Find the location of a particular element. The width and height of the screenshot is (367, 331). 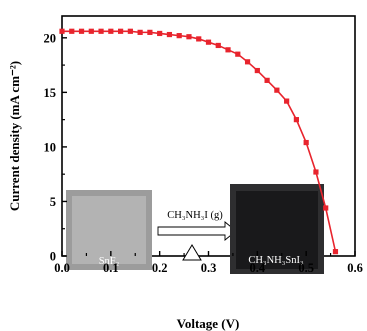

heat-triangle-icon is located at coordinates (192, 252).